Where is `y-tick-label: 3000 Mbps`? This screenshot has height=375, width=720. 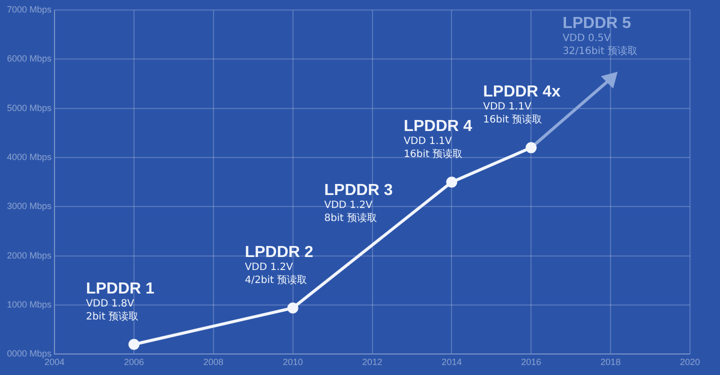
y-tick-label: 3000 Mbps is located at coordinates (29, 206).